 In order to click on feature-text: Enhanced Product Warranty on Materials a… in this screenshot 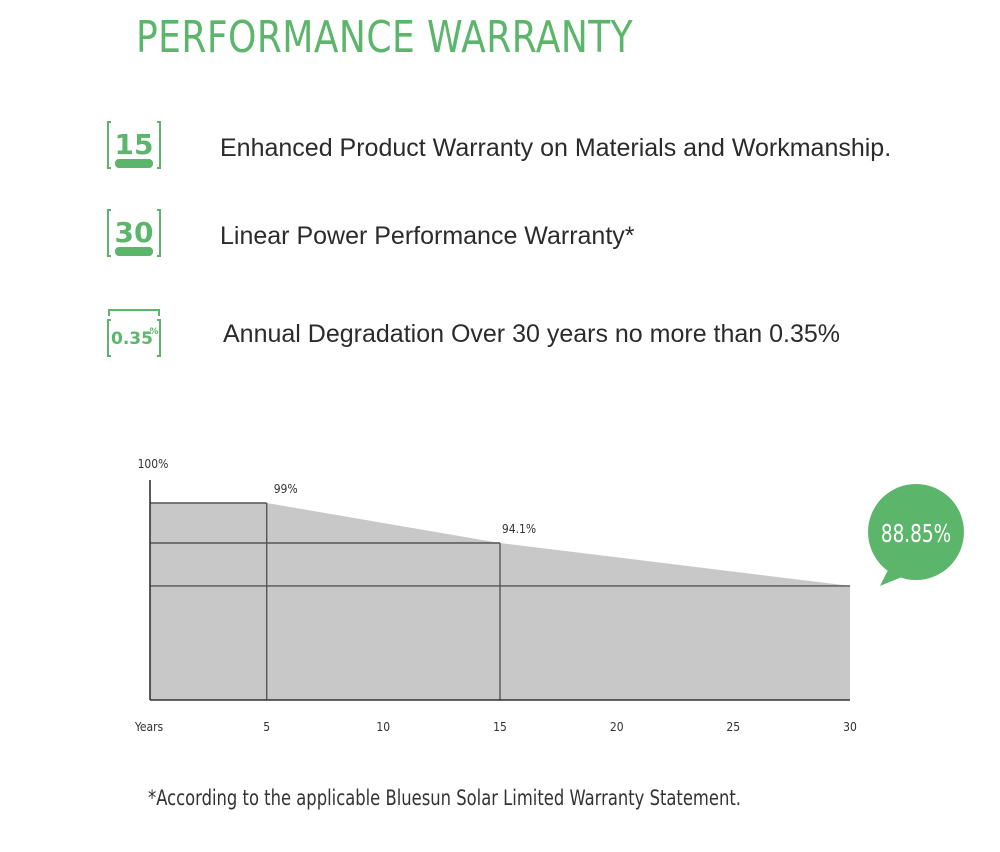, I will do `click(556, 148)`.